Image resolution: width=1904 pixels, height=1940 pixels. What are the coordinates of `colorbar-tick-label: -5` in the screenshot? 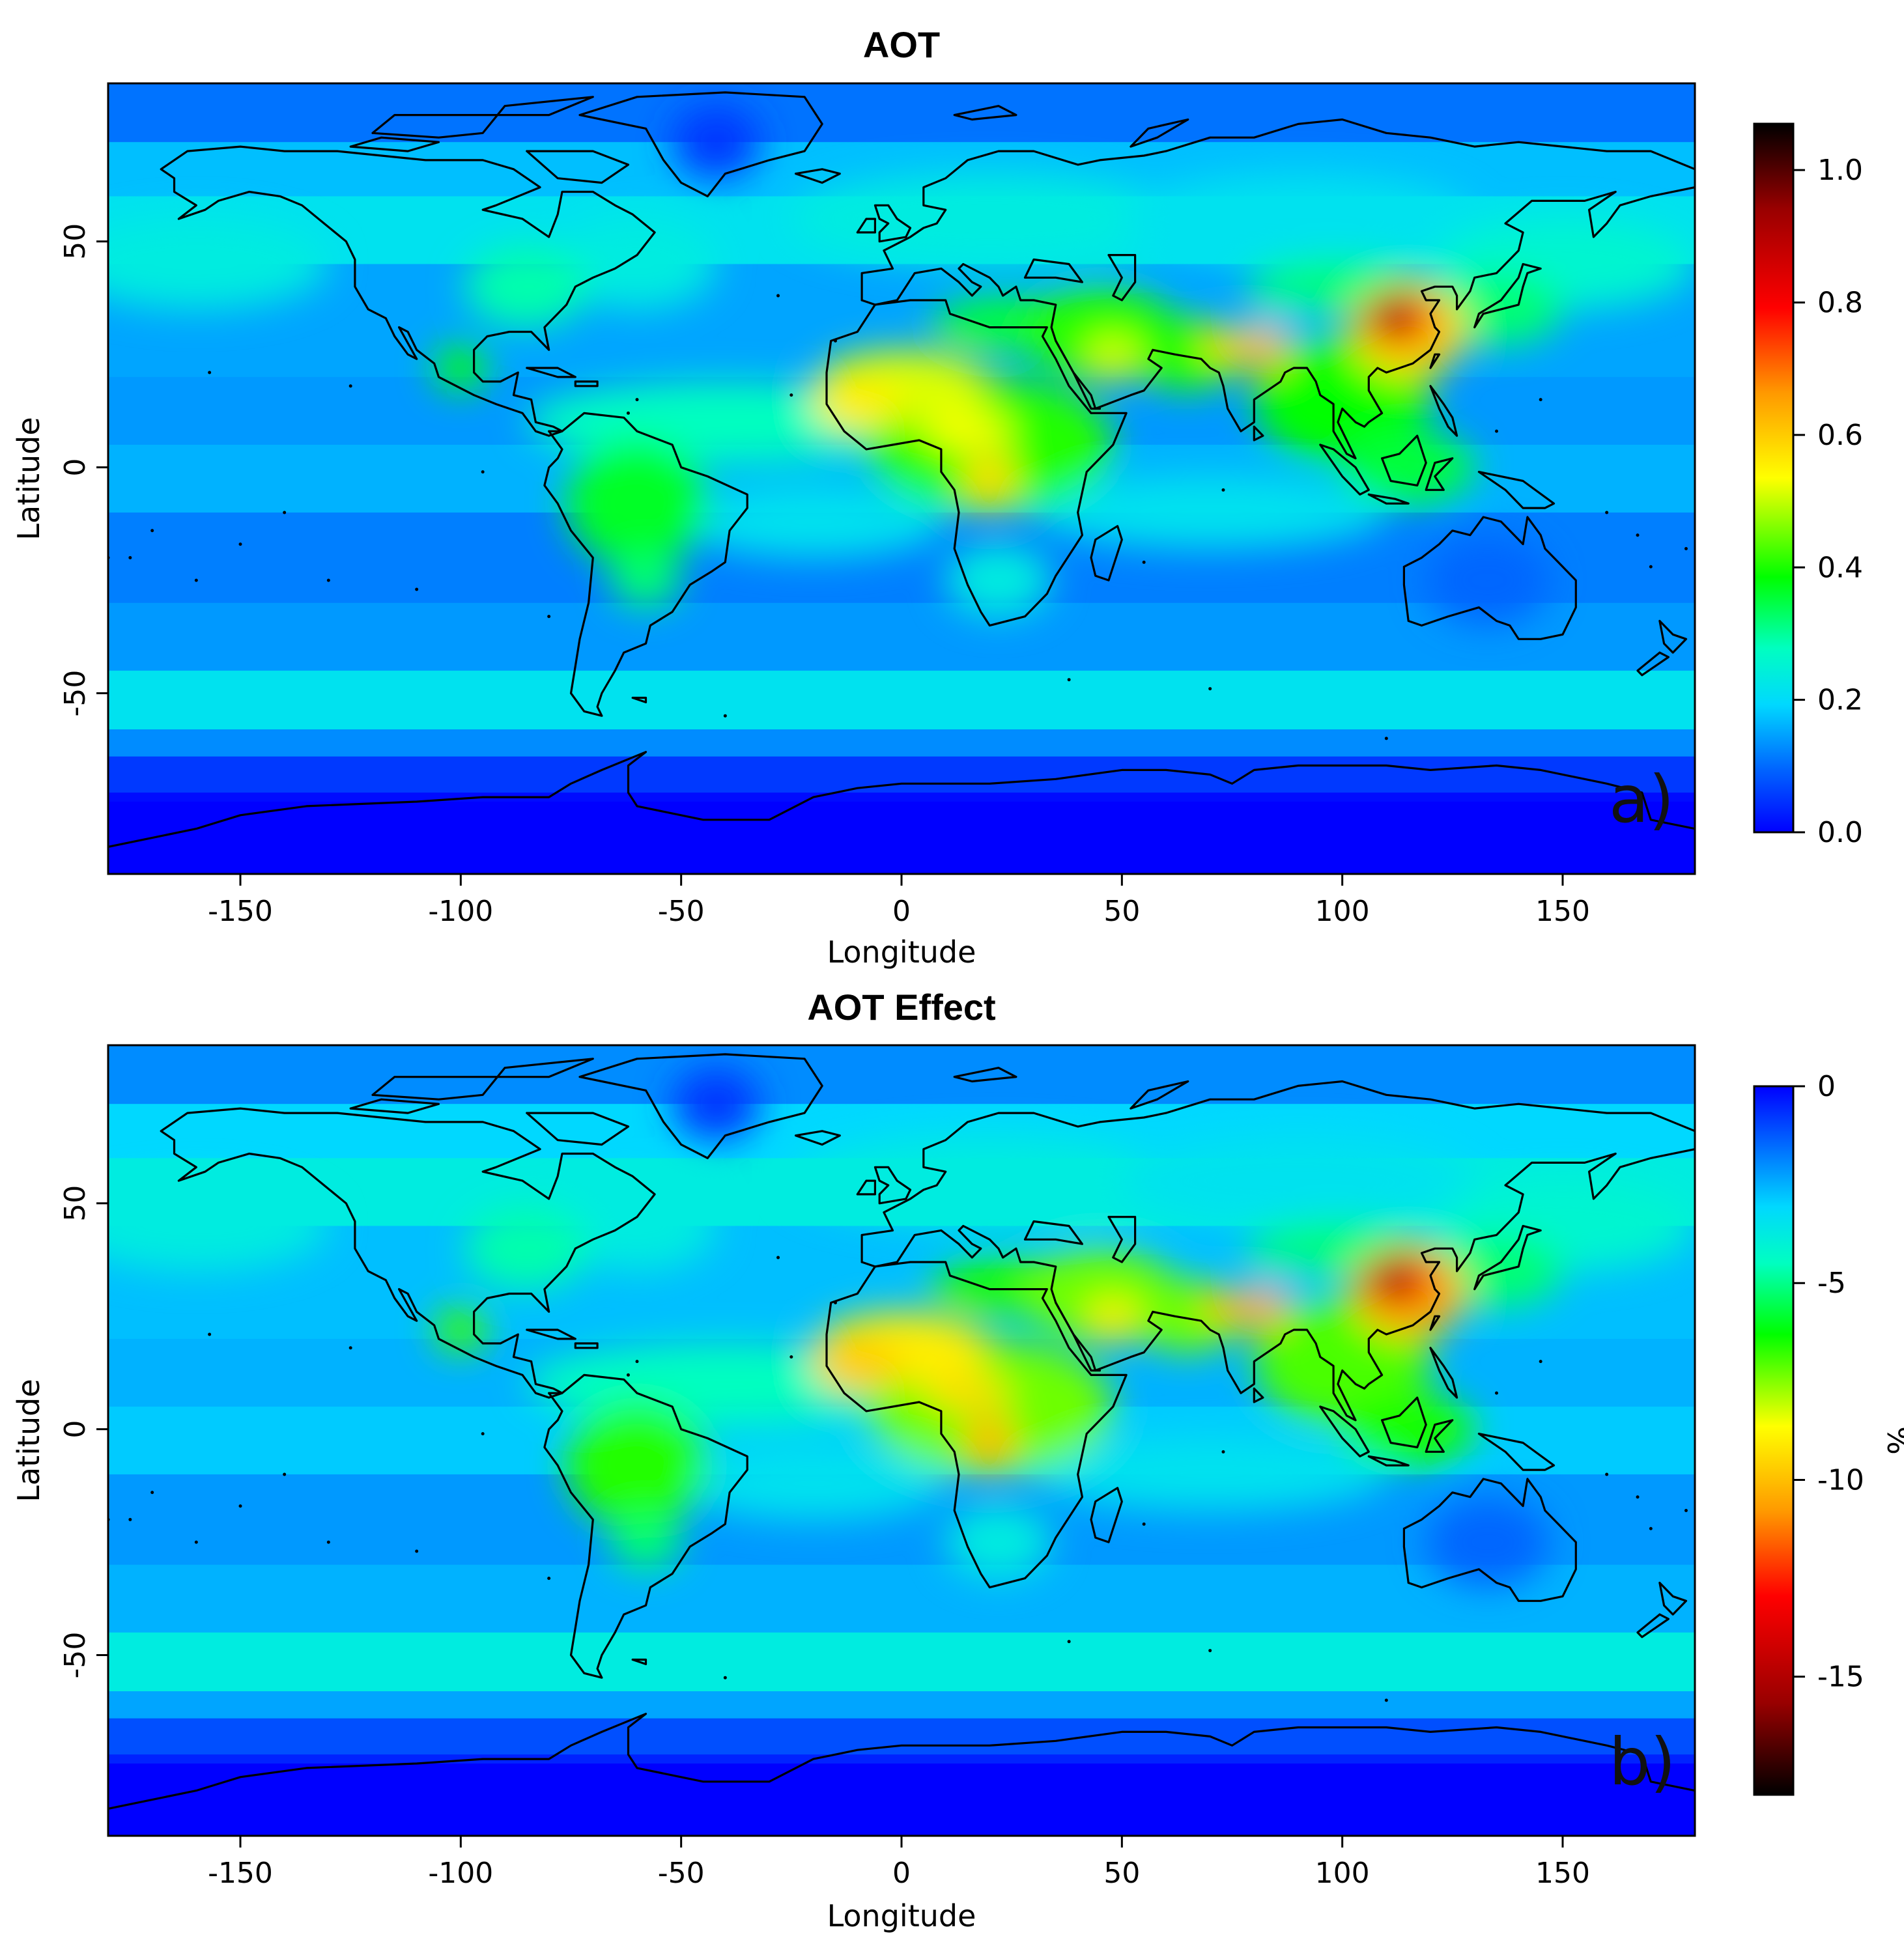 It's located at (1831, 1283).